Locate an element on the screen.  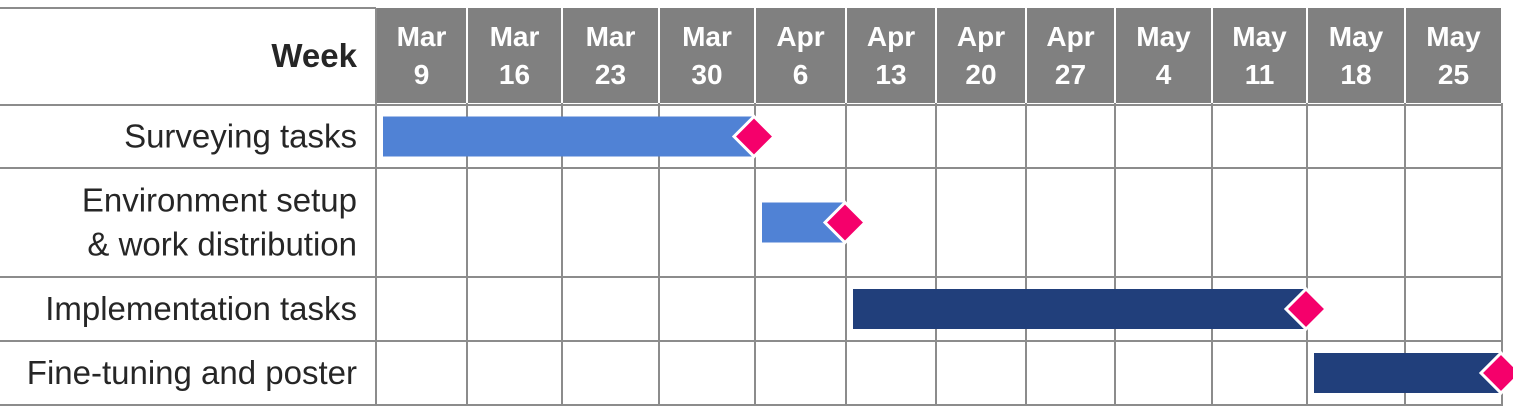
task-label: Surveying tasks is located at coordinates (240, 136).